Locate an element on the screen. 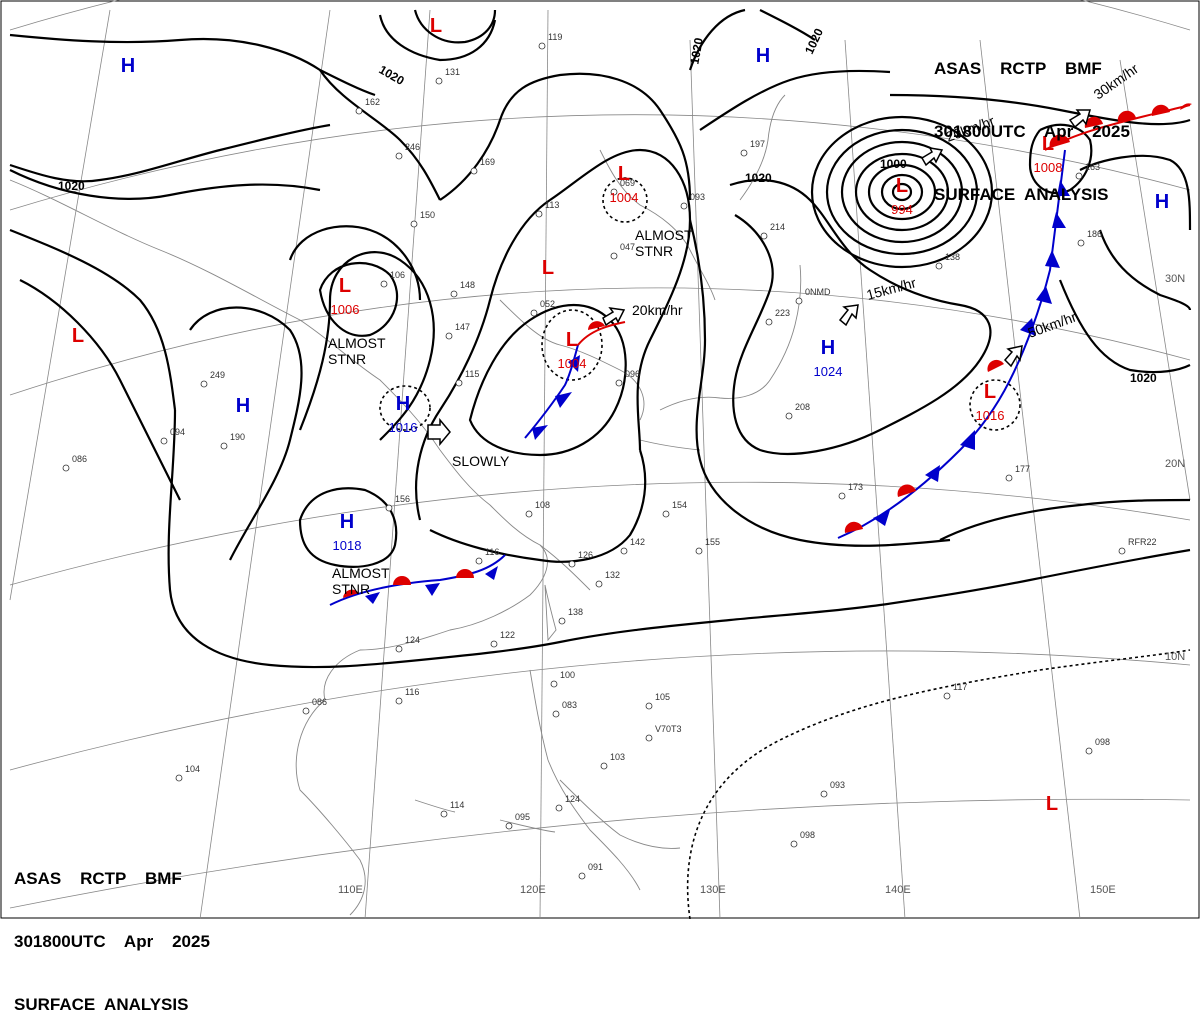  station-value: 113 is located at coordinates (552, 205).